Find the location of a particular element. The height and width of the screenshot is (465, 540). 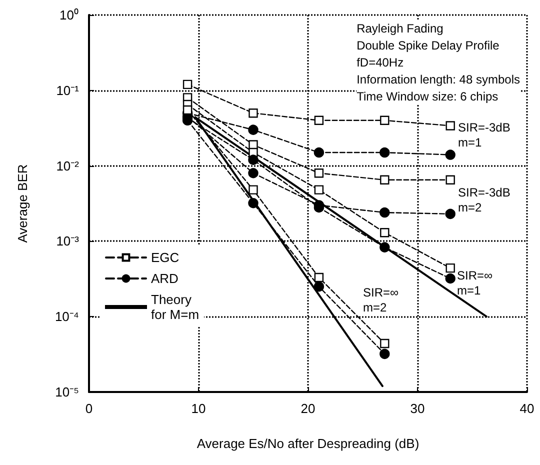

annotation: Rayleigh Fading is located at coordinates (400, 29).